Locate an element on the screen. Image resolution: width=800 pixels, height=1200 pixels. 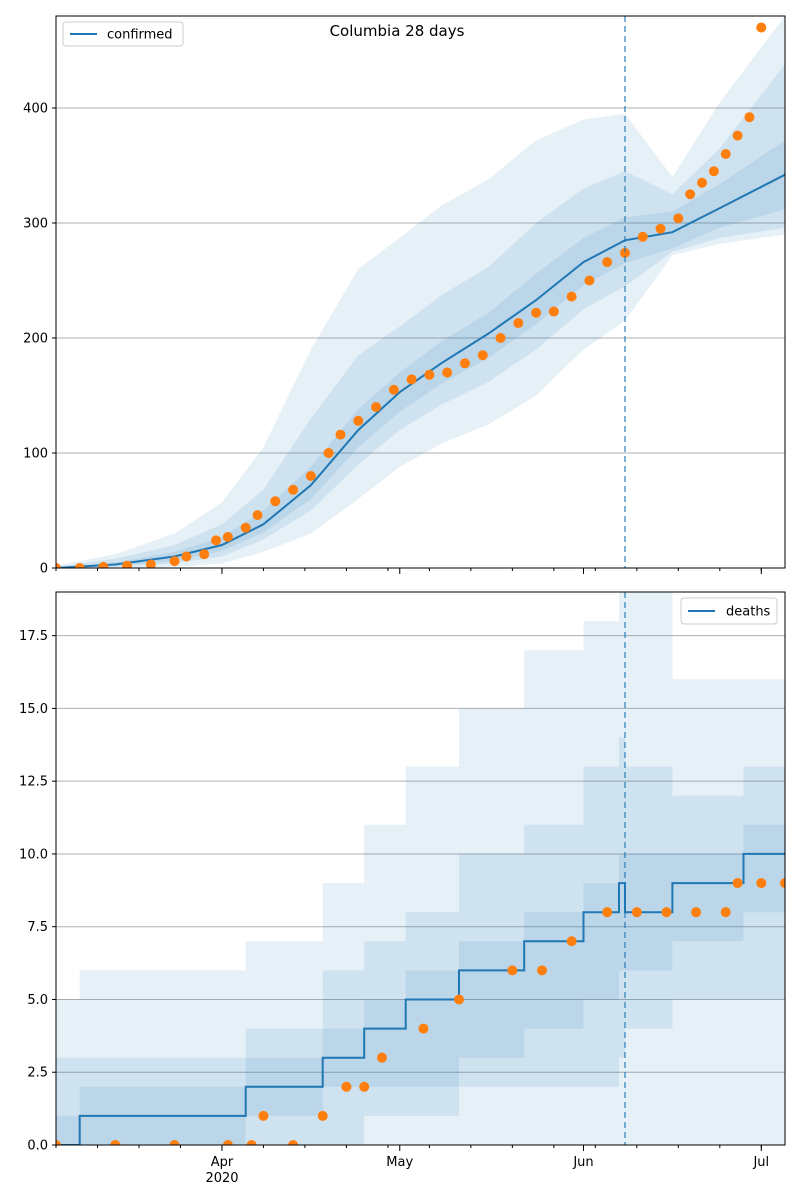
legend-label-confirmed: confirmed is located at coordinates (140, 35).